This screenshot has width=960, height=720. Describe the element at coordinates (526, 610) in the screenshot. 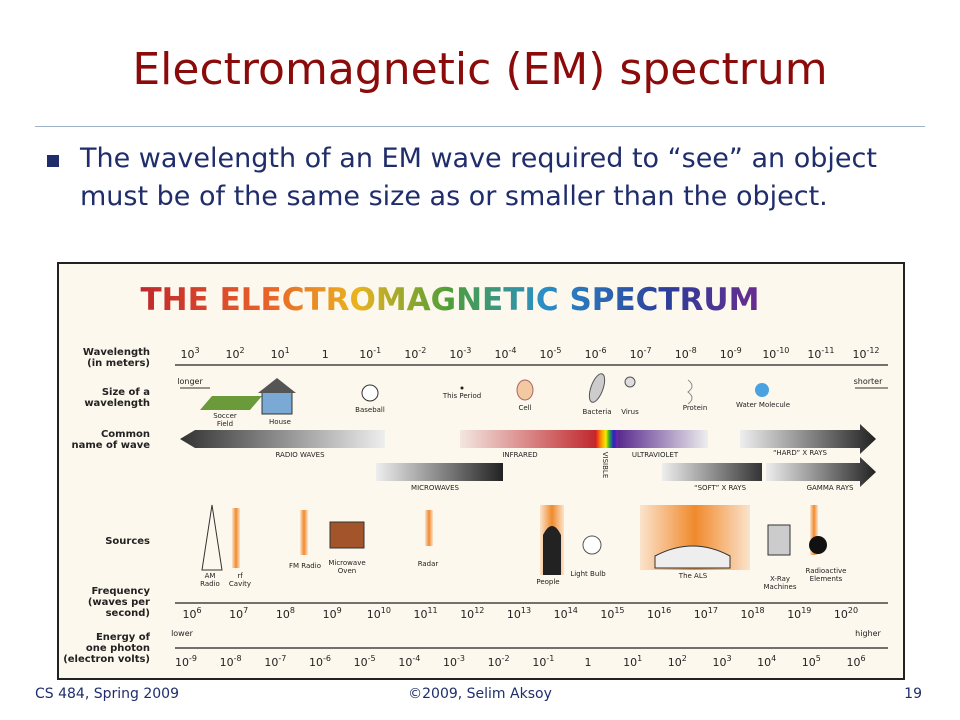

I see `frequency-tick-exp: 13` at that location.